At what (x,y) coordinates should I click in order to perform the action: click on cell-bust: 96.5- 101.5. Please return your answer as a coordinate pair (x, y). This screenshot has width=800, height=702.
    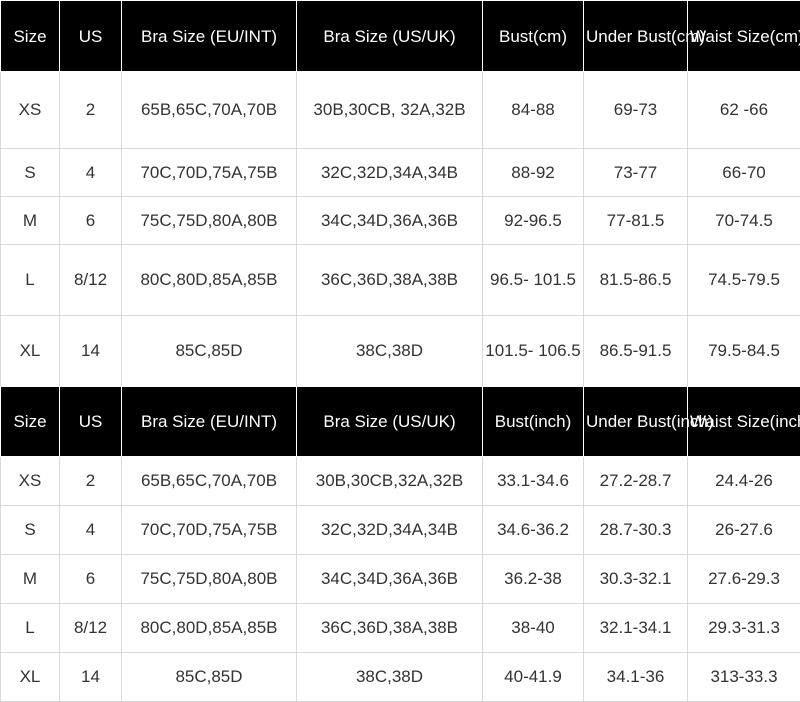
    Looking at the image, I should click on (533, 280).